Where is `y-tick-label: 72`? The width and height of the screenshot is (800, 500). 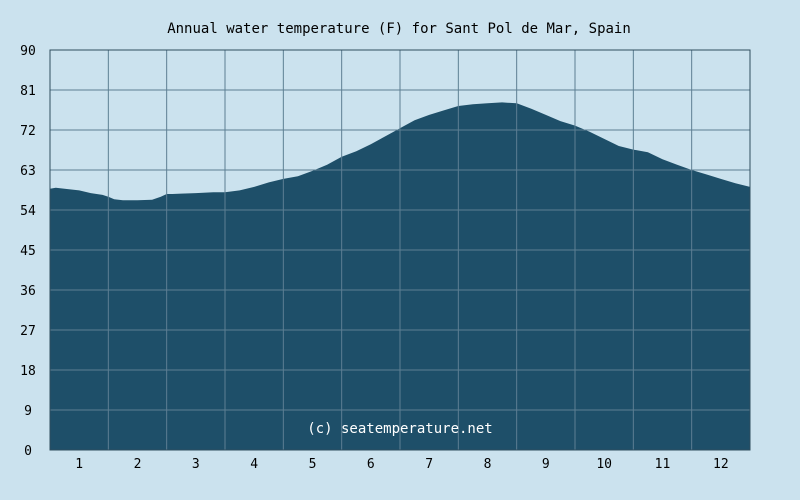 y-tick-label: 72 is located at coordinates (28, 131).